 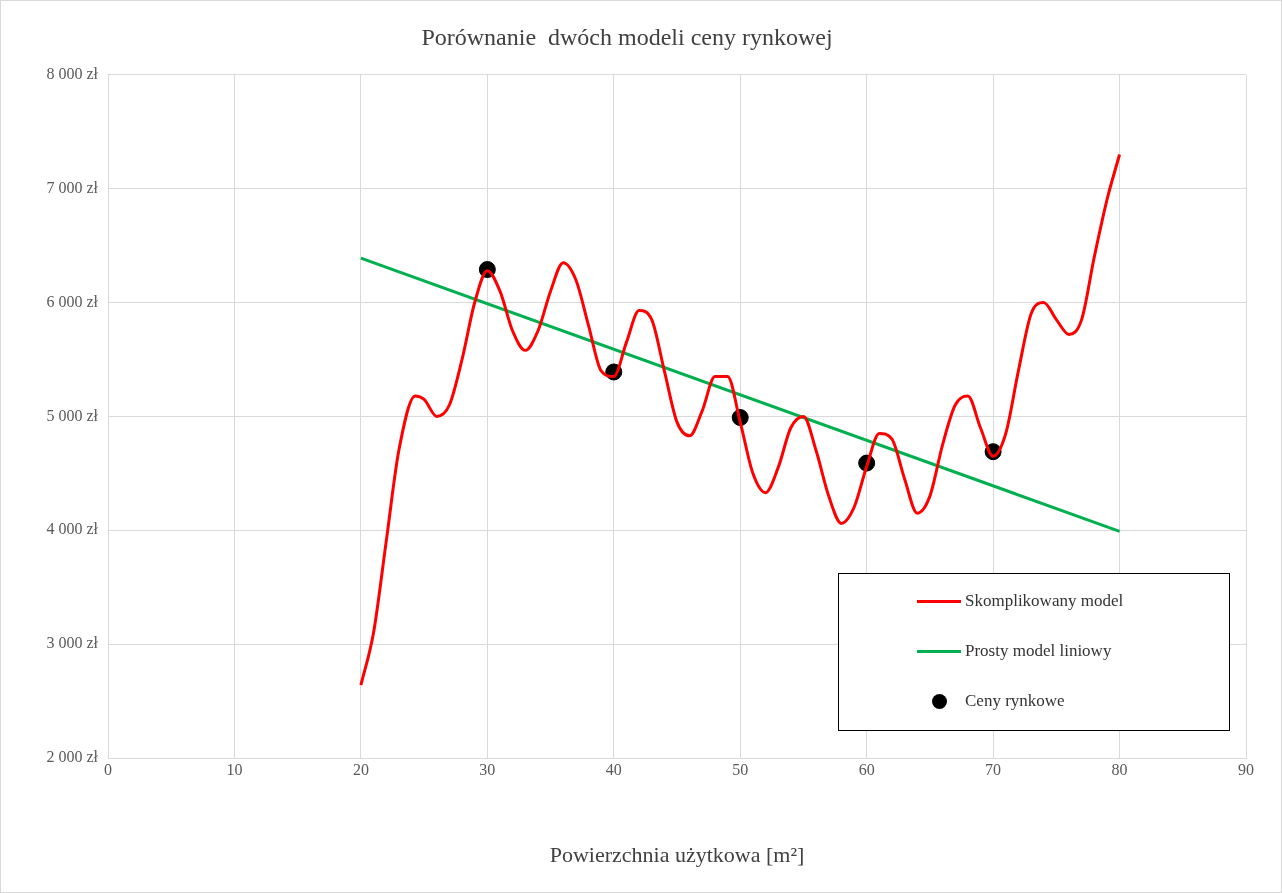 I want to click on y-tick-label: 5 000 zł, so click(x=72, y=415).